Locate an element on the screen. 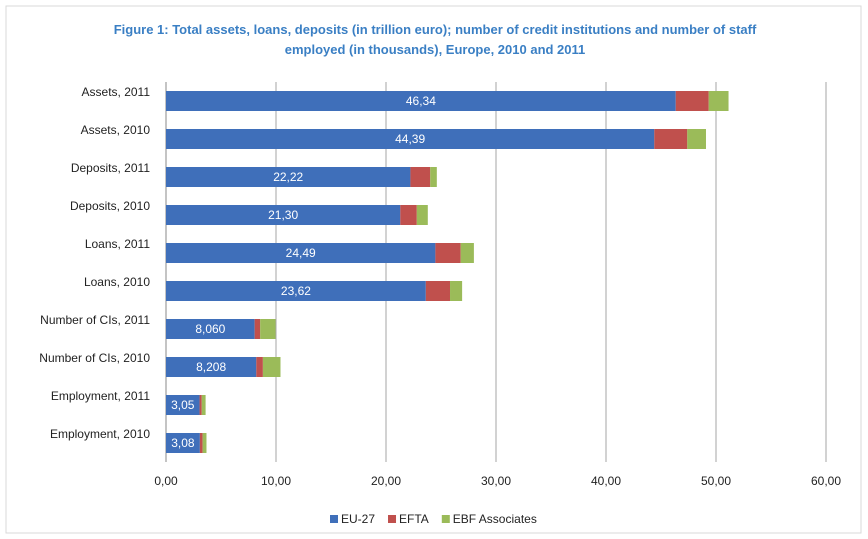  y-tick-label: Number of CIs, 2011 is located at coordinates (95, 320).